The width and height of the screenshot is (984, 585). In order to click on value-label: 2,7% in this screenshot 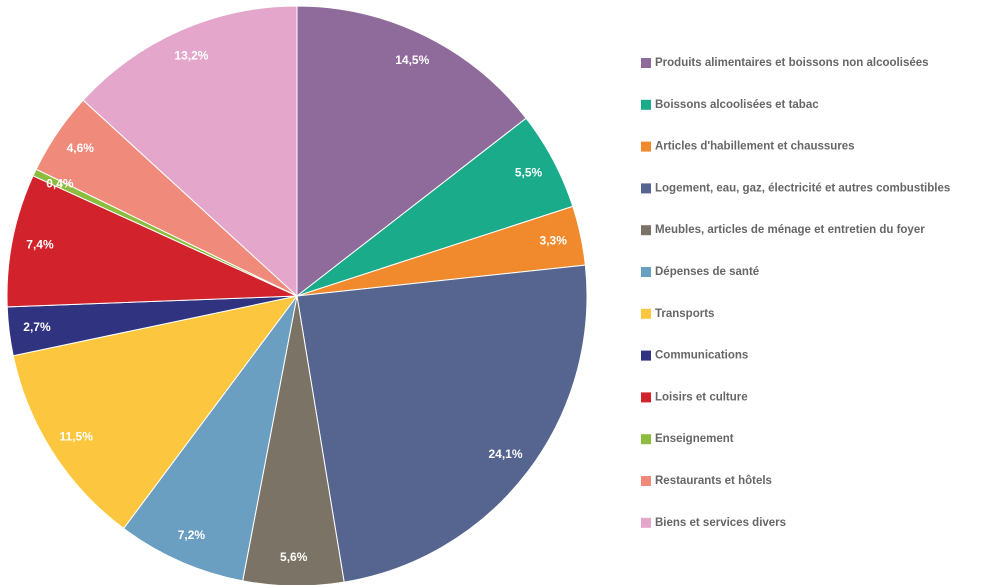, I will do `click(37, 327)`.